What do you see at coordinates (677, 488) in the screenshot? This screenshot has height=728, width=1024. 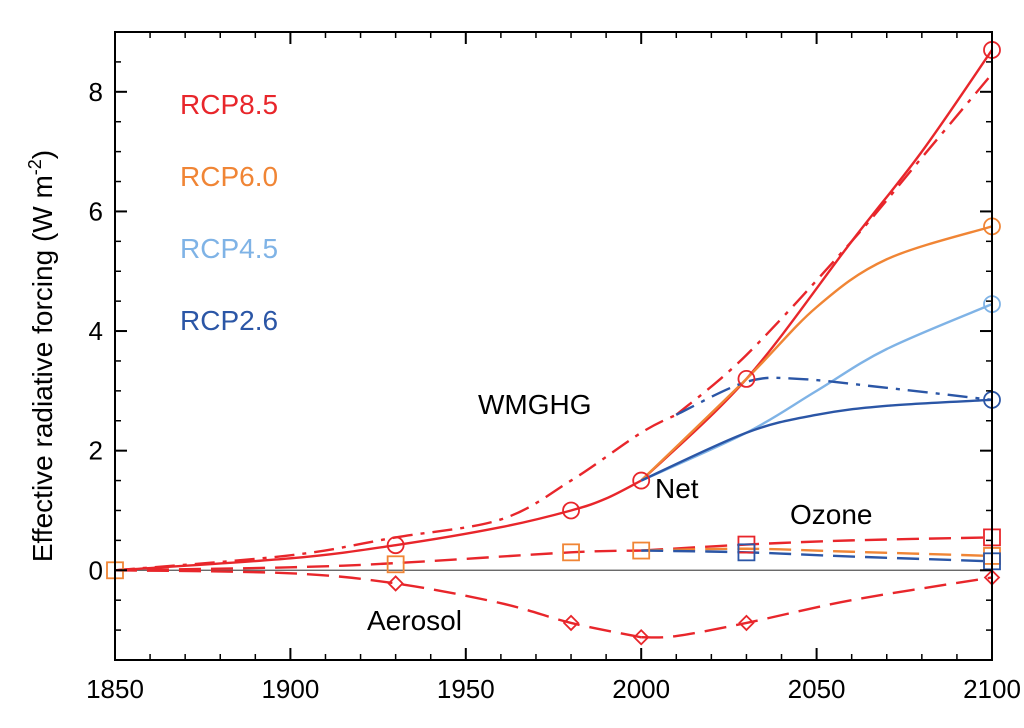 I see `annotation-net: Net` at bounding box center [677, 488].